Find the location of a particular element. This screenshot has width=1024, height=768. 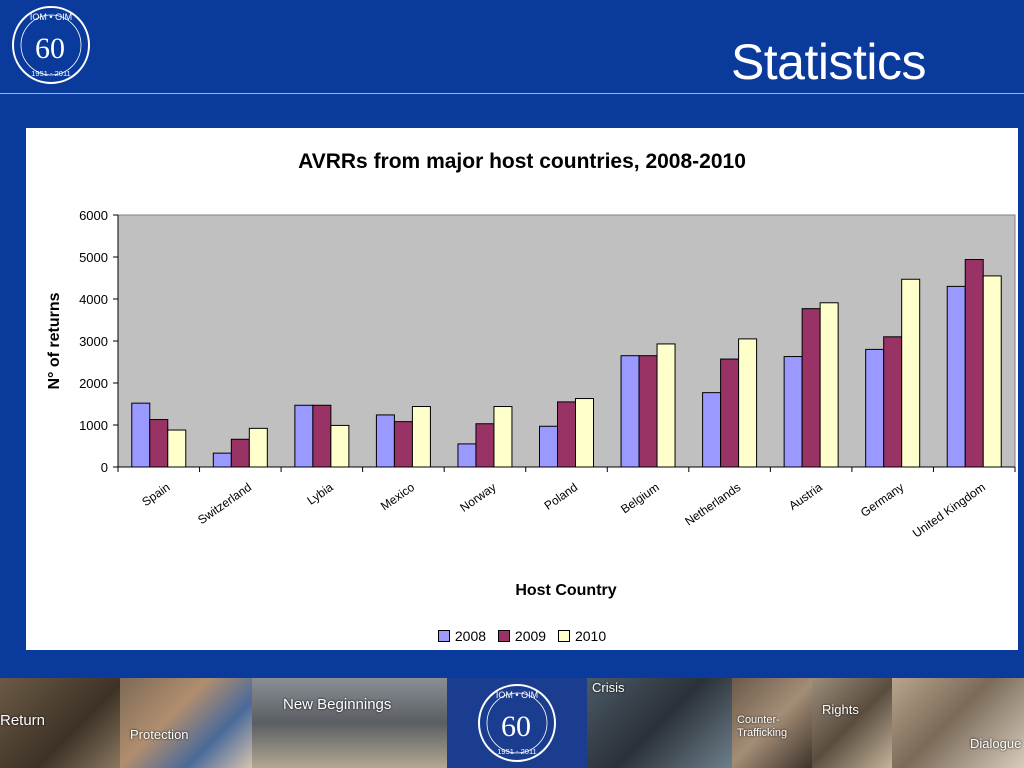

photo-protection is located at coordinates (186, 723).